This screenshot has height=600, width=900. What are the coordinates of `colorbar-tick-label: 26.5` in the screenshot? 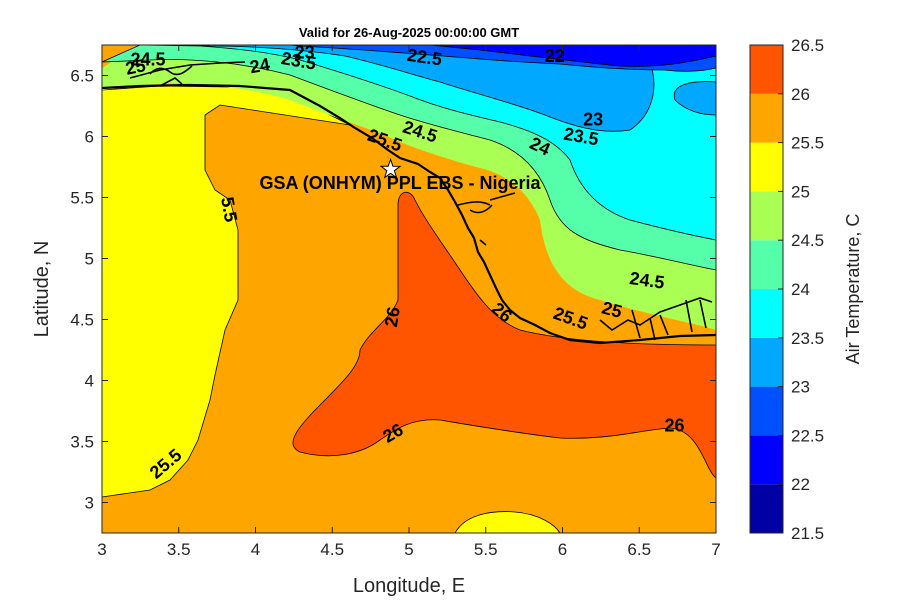 It's located at (807, 45).